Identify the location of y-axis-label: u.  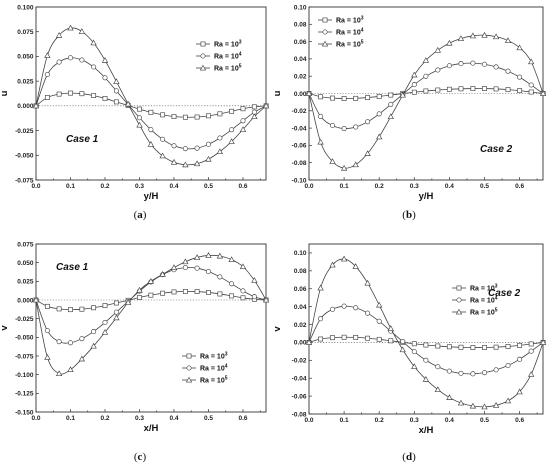
(277, 93).